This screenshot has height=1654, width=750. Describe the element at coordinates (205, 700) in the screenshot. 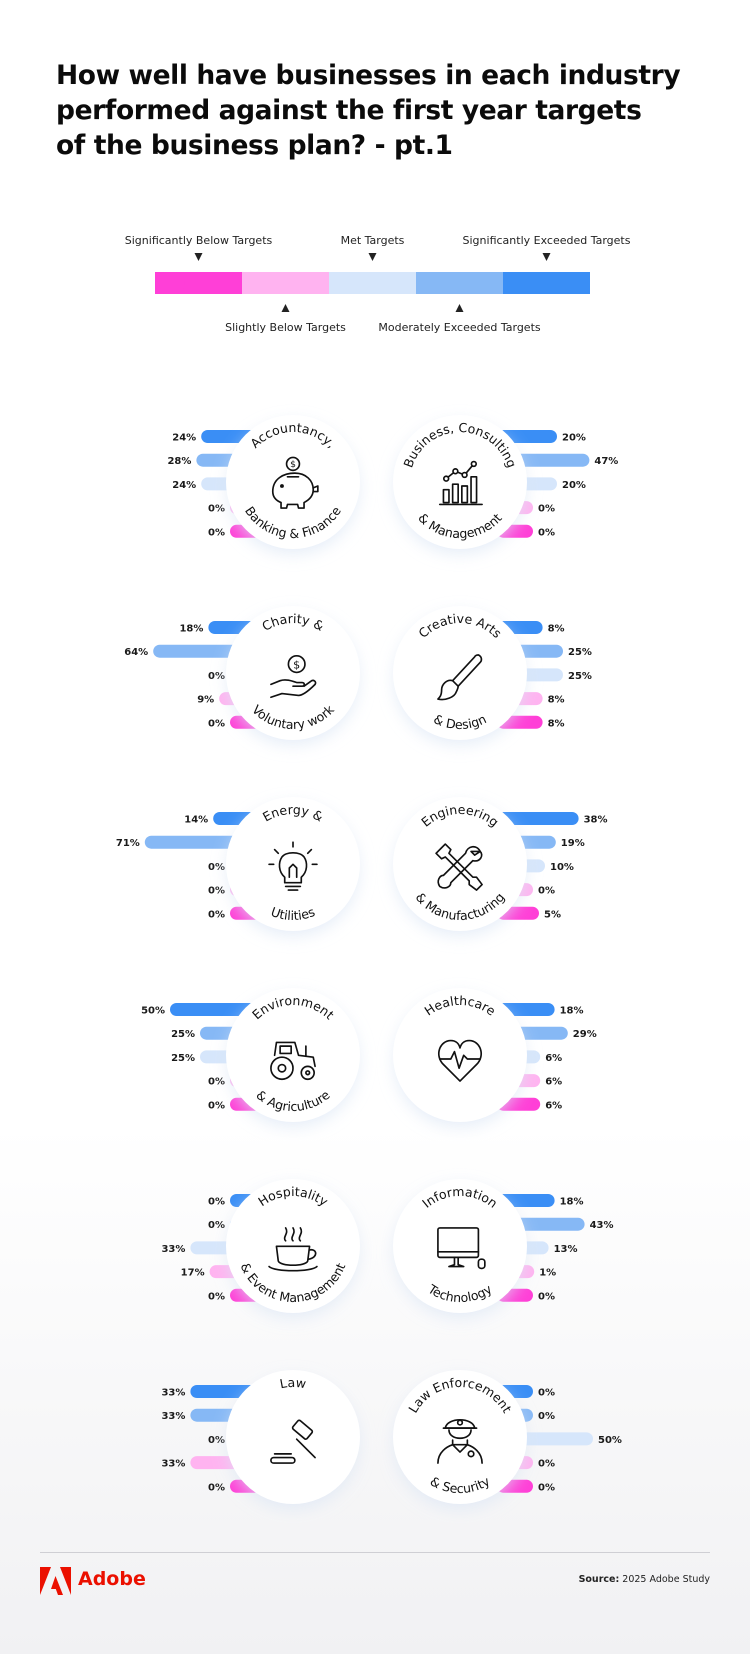

I see `value-label: 9%` at that location.